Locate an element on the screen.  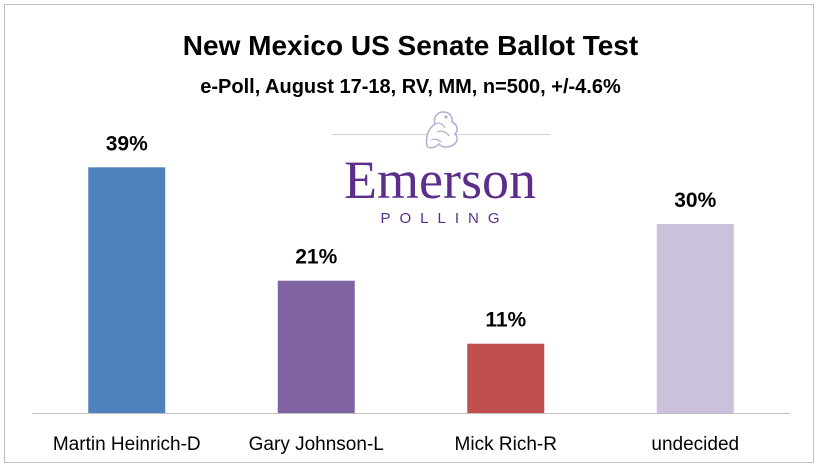
bar-undecided is located at coordinates (695, 318).